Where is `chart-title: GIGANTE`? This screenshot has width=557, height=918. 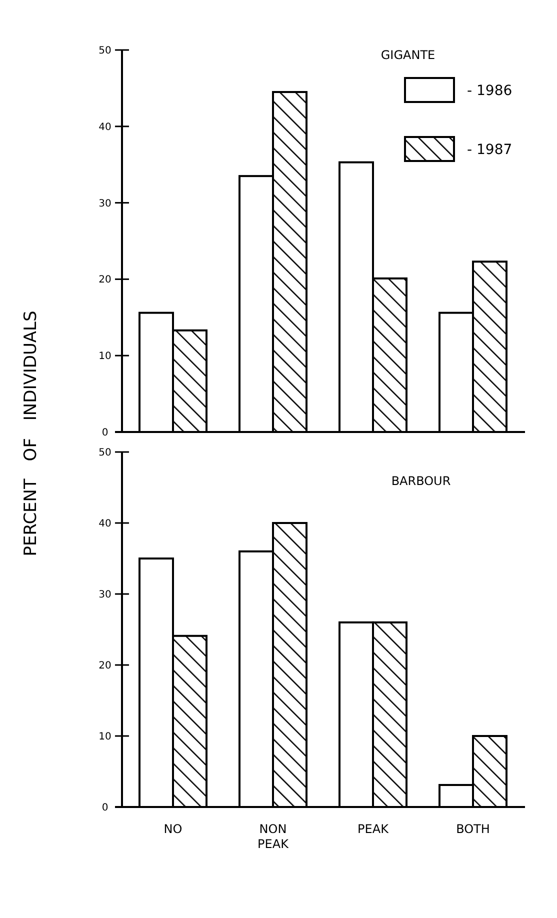 chart-title: GIGANTE is located at coordinates (408, 55).